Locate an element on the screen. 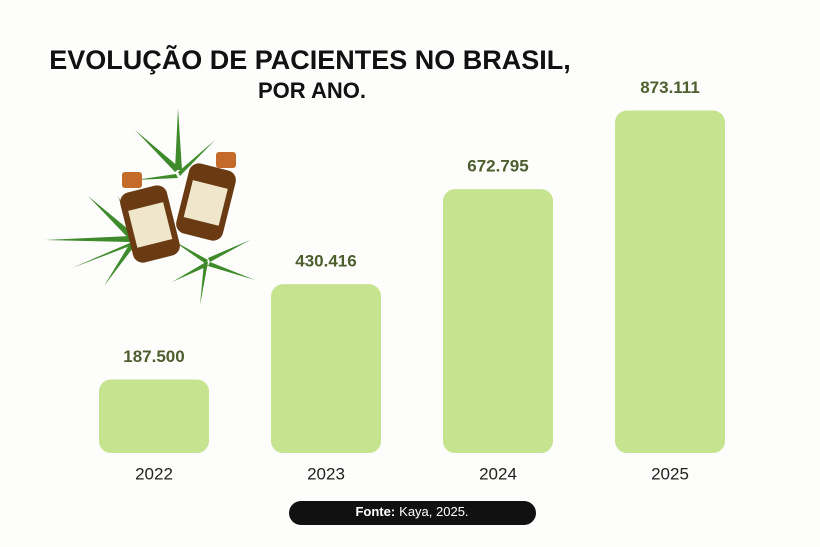 The image size is (820, 547). x-tick-label: 2023 is located at coordinates (326, 473).